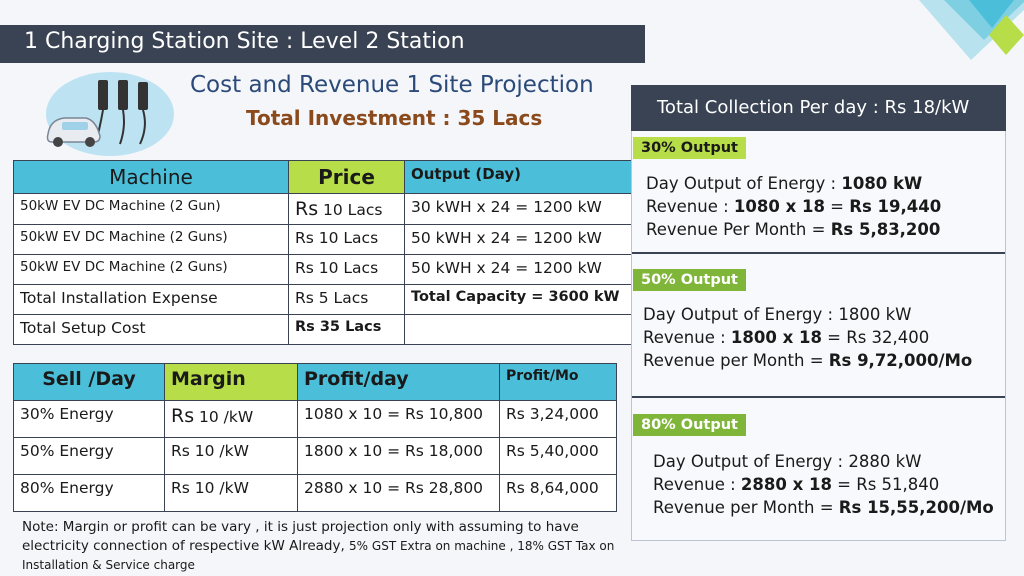 This screenshot has height=576, width=1024. What do you see at coordinates (151, 177) in the screenshot?
I see `header-machine: Machine` at bounding box center [151, 177].